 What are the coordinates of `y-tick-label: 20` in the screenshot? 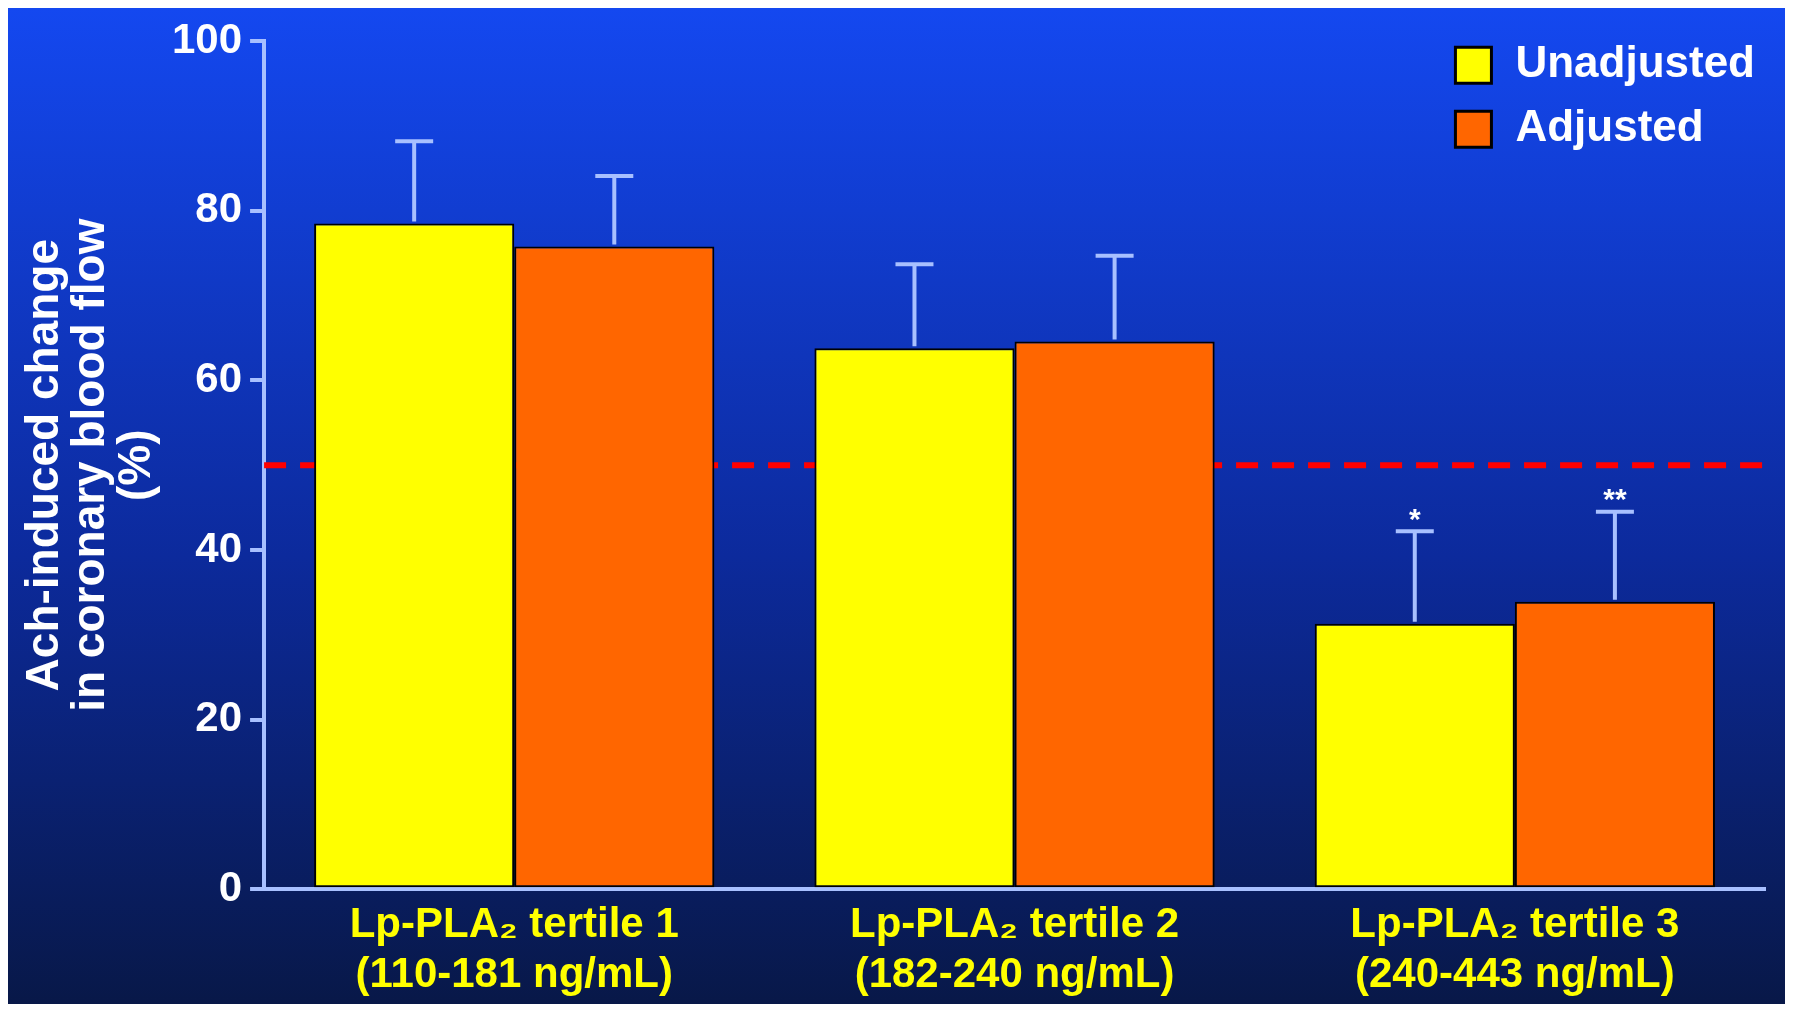 It's located at (219, 717).